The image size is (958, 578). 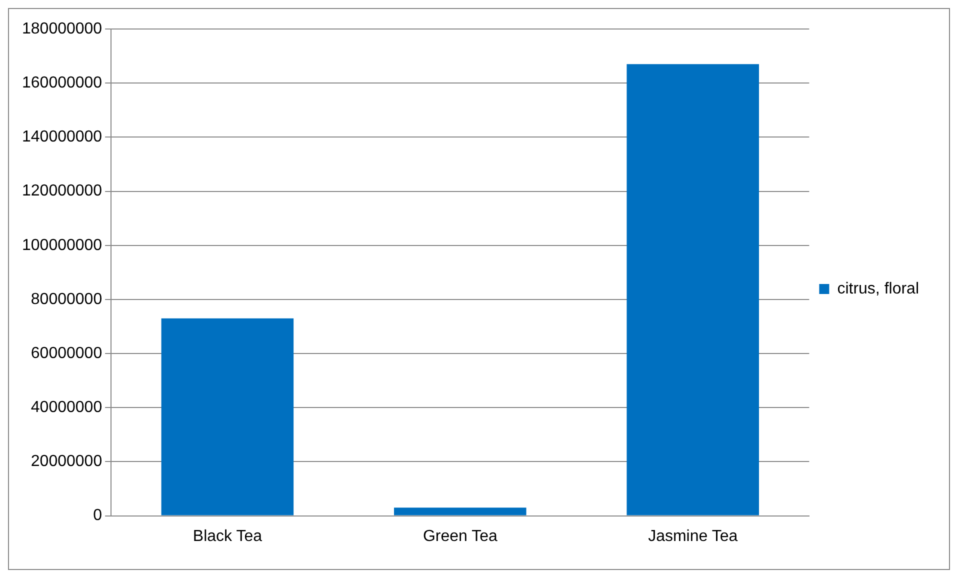 What do you see at coordinates (227, 536) in the screenshot?
I see `x-tick-label: Black Tea` at bounding box center [227, 536].